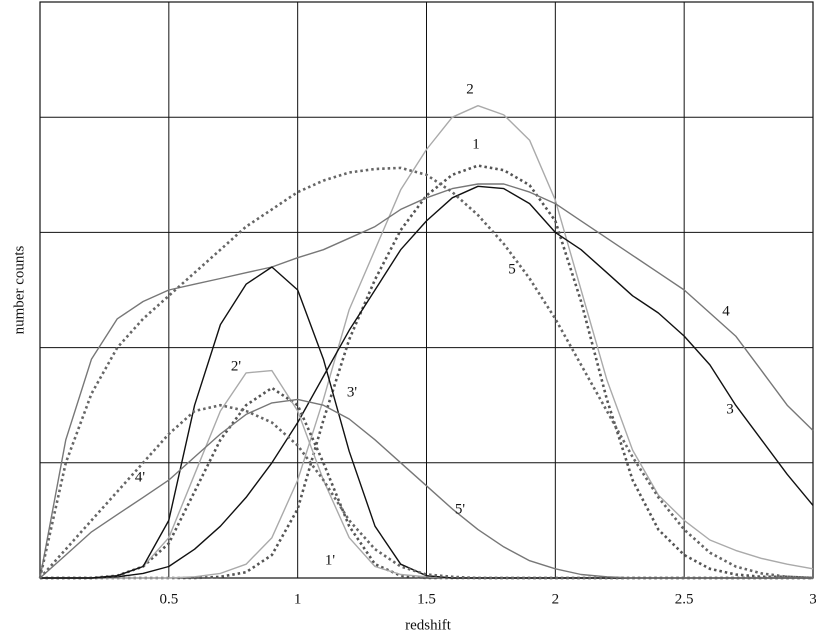 Image resolution: width=816 pixels, height=640 pixels. I want to click on x-tick-label: 2, so click(556, 599).